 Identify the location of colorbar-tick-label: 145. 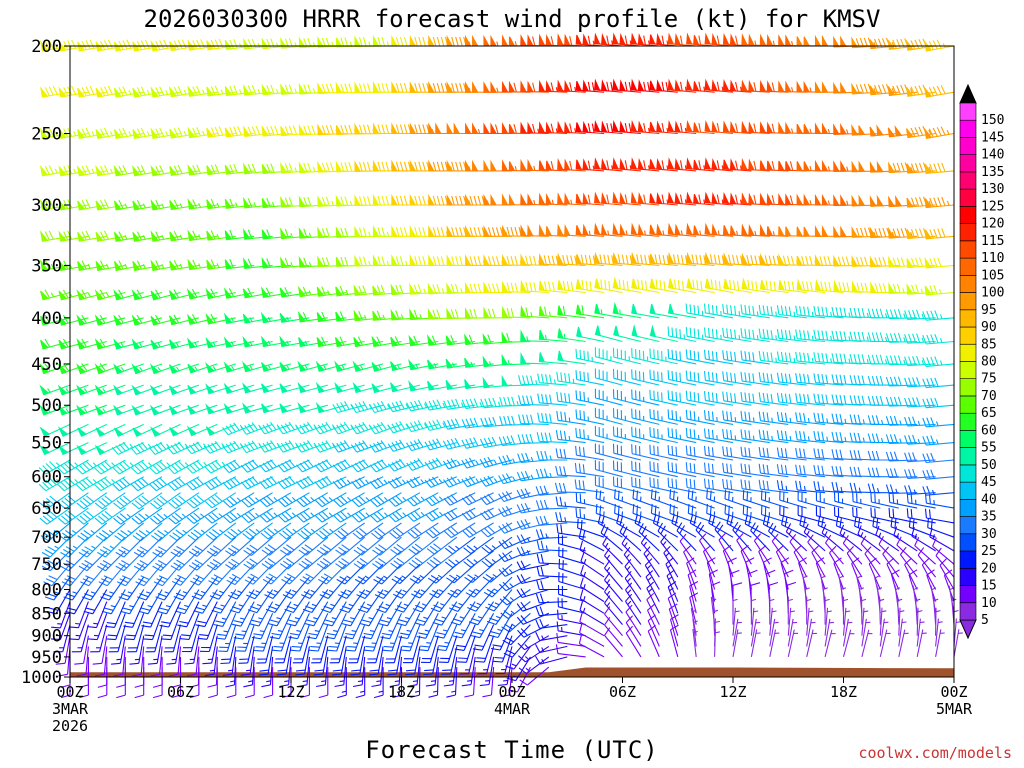
(992, 138).